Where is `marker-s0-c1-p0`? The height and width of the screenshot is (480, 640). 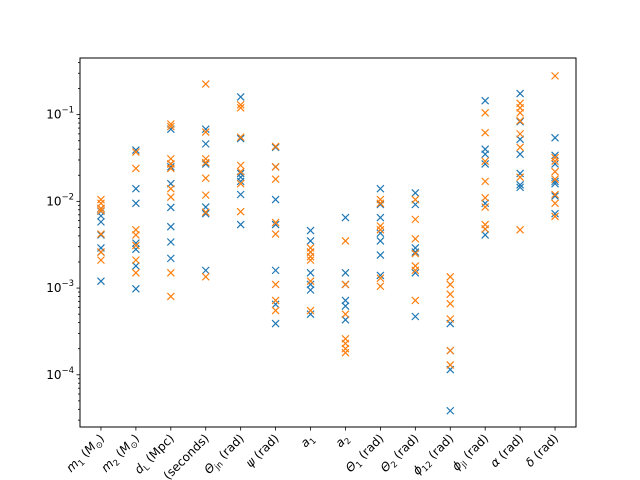 marker-s0-c1-p0 is located at coordinates (135, 288).